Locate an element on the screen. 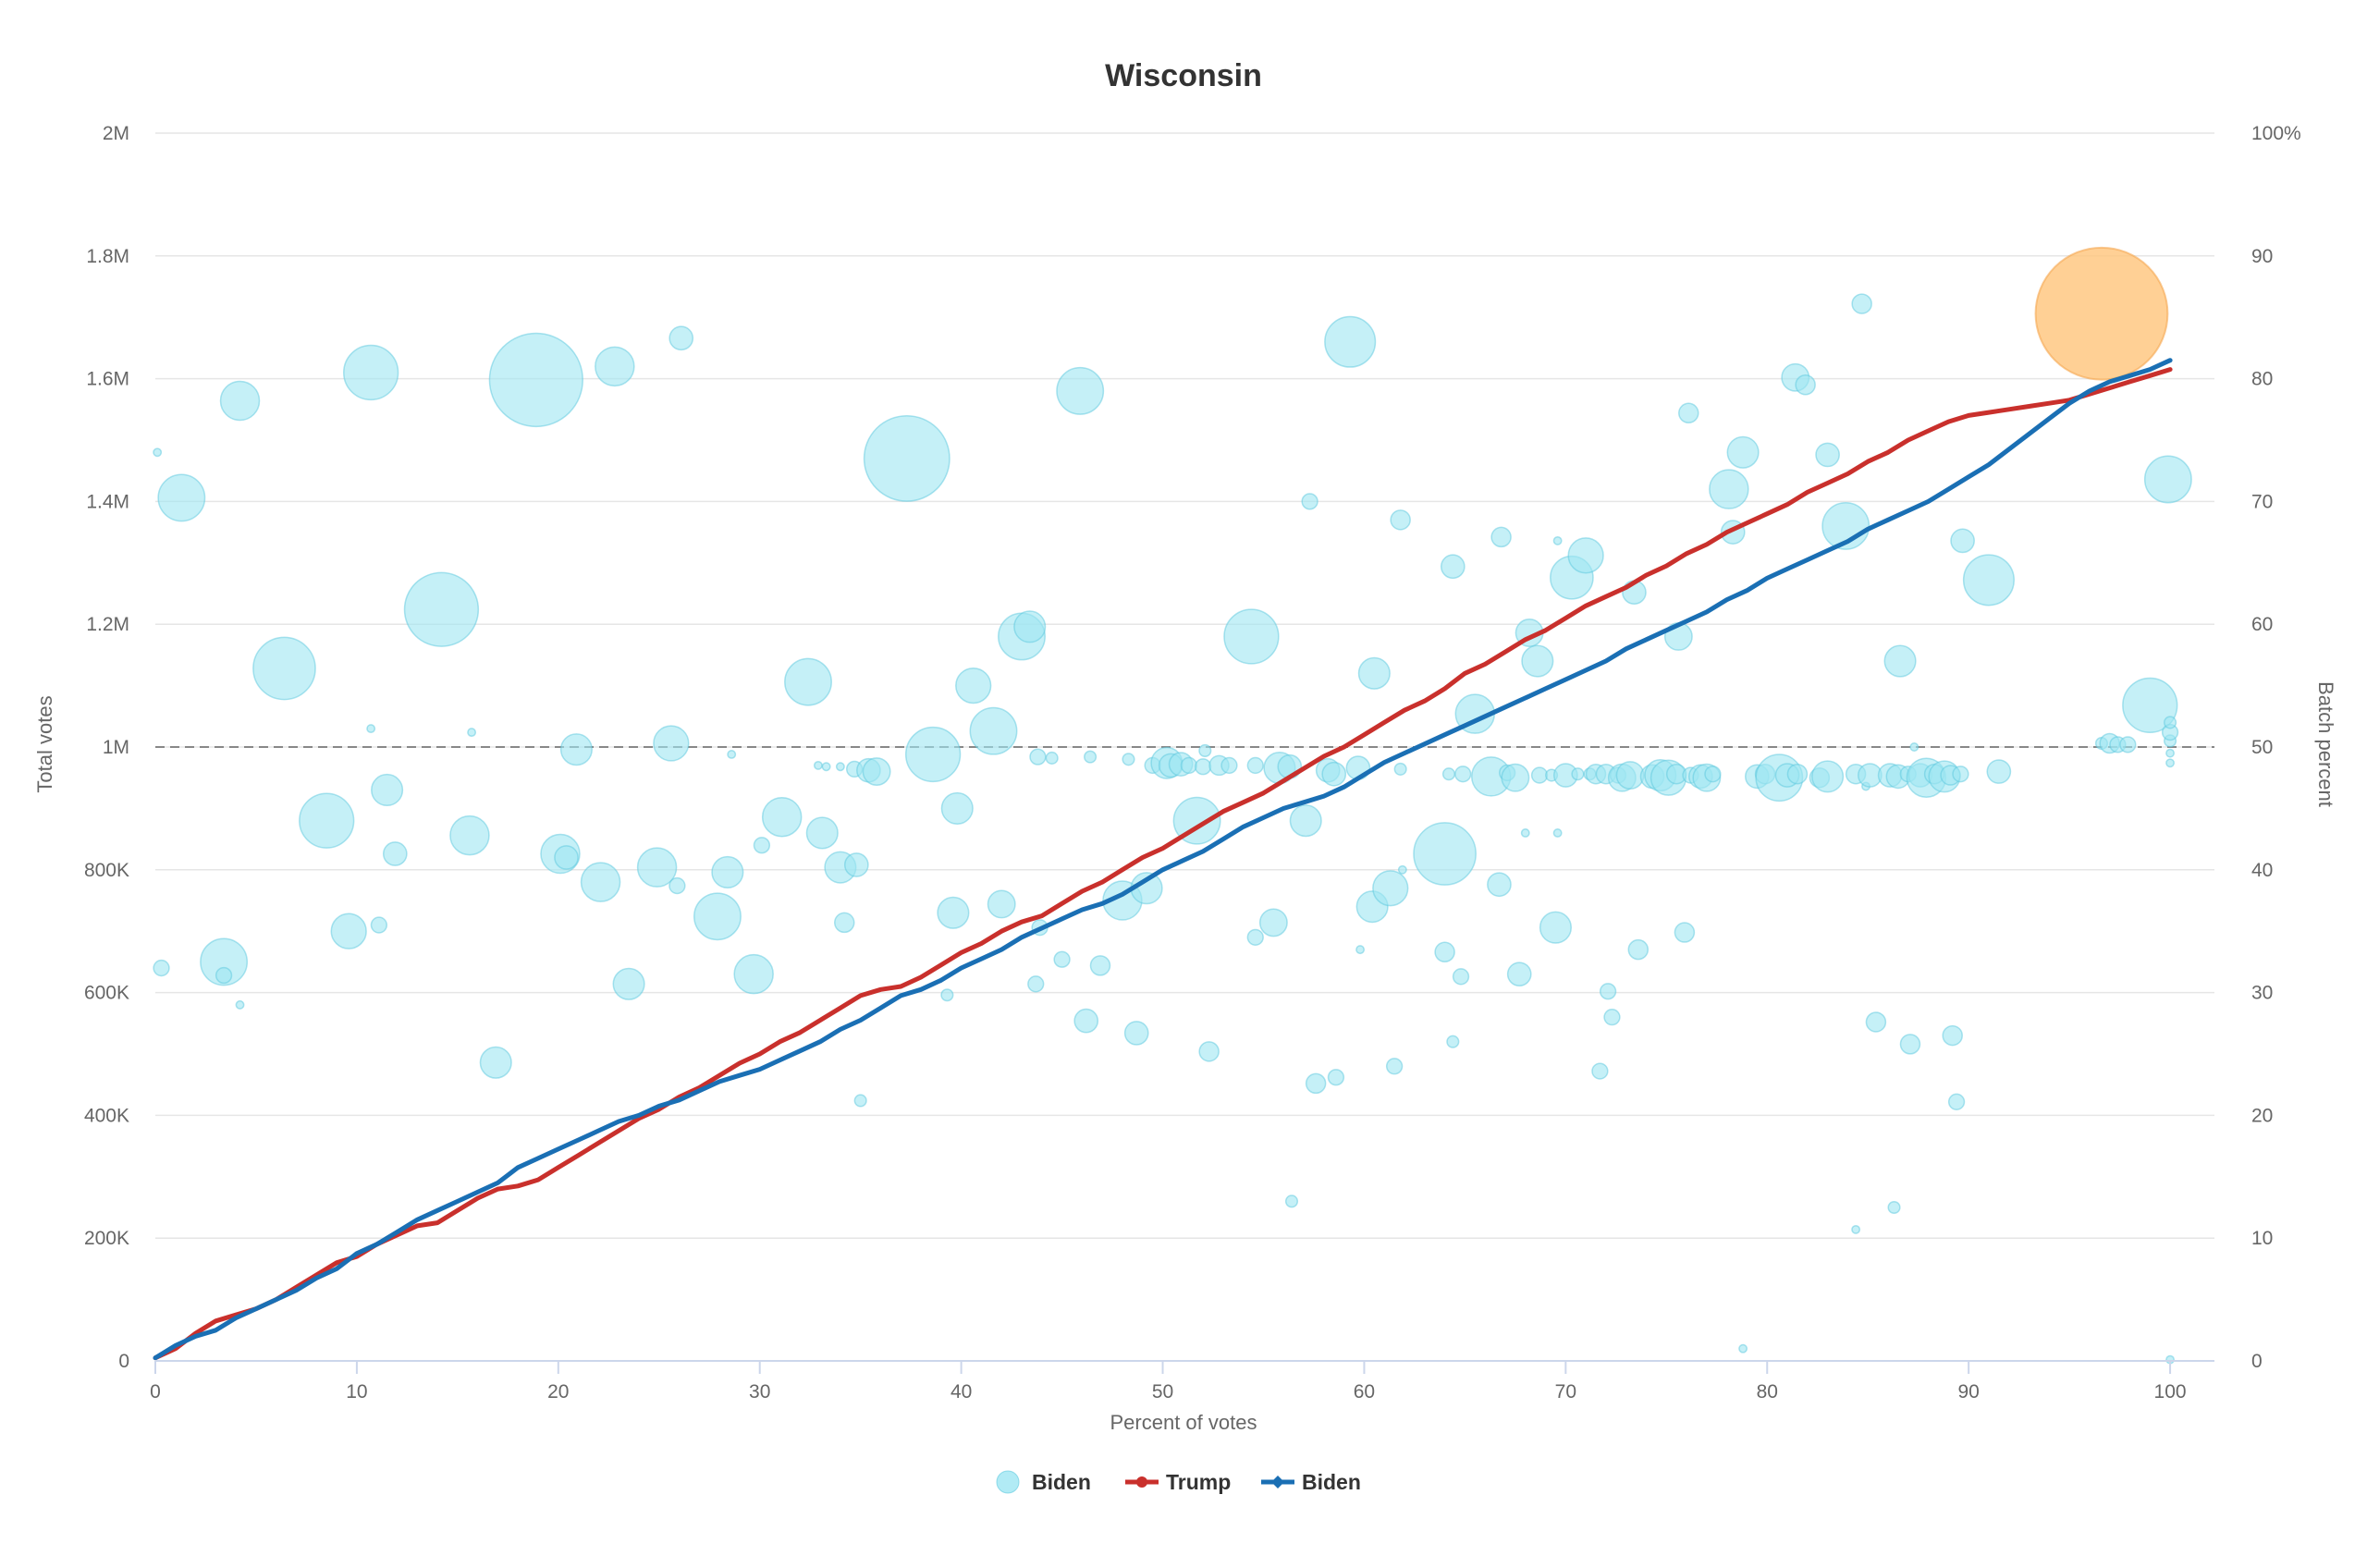  y-tick-label: 800K is located at coordinates (106, 871).